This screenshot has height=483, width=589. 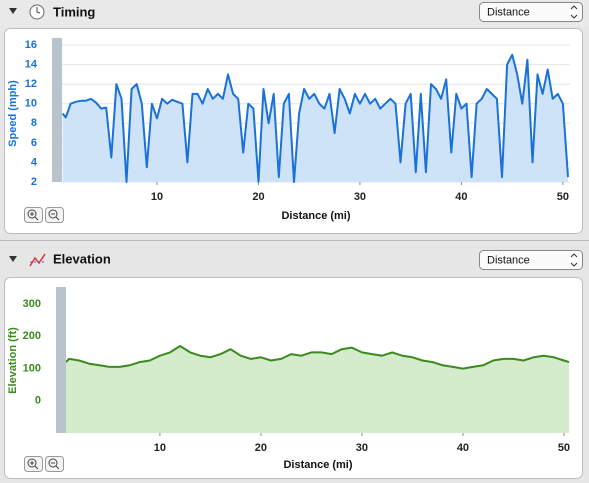 What do you see at coordinates (13, 360) in the screenshot?
I see `y-axis-label: Elevation (ft)` at bounding box center [13, 360].